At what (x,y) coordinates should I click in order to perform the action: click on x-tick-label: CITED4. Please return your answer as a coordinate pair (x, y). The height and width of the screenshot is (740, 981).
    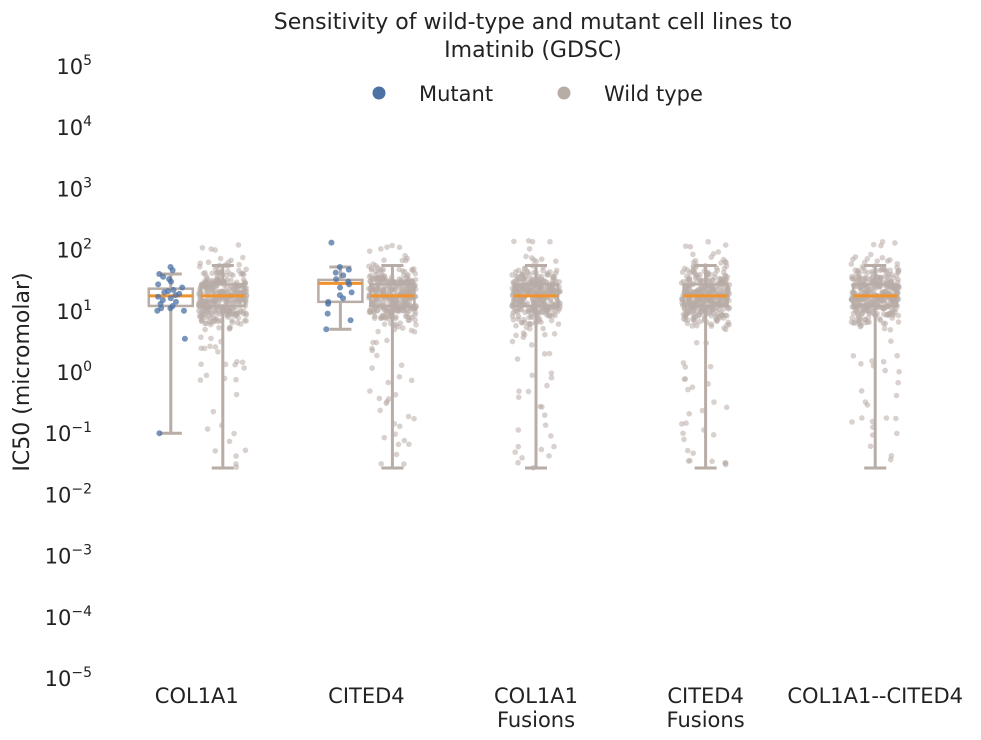
    Looking at the image, I should click on (705, 696).